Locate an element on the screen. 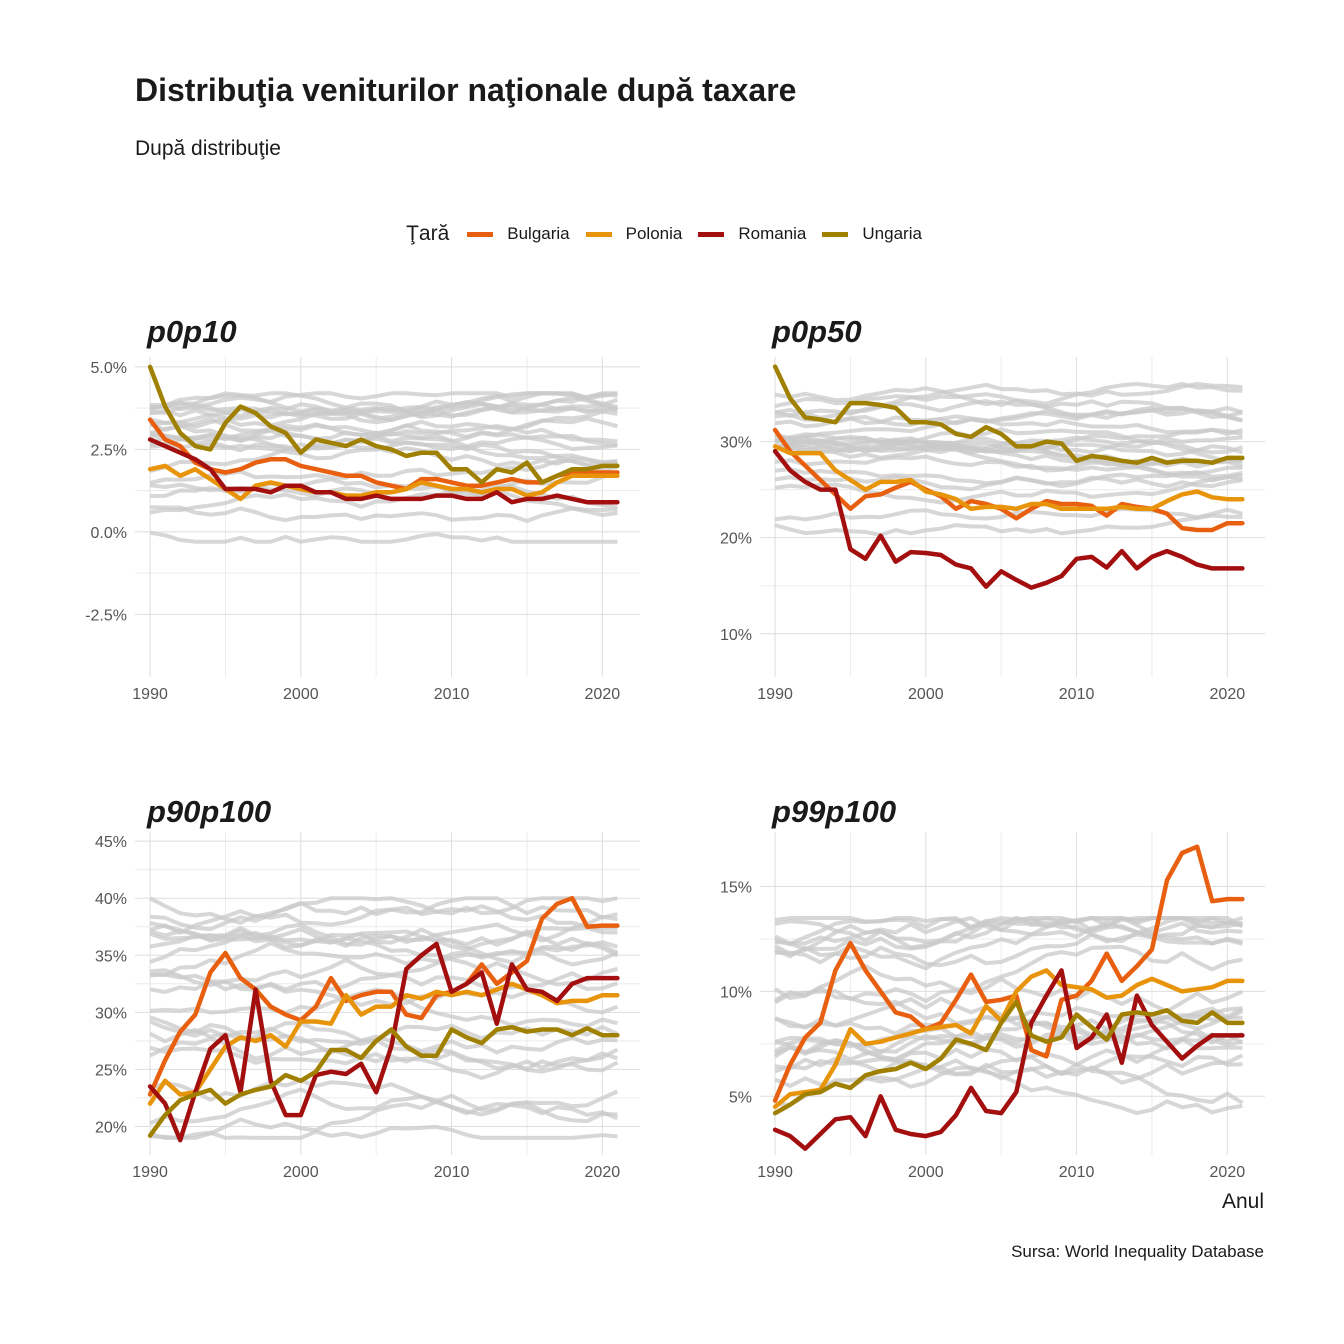 This screenshot has height=1344, width=1344. legend-swatch-ungaria is located at coordinates (835, 234).